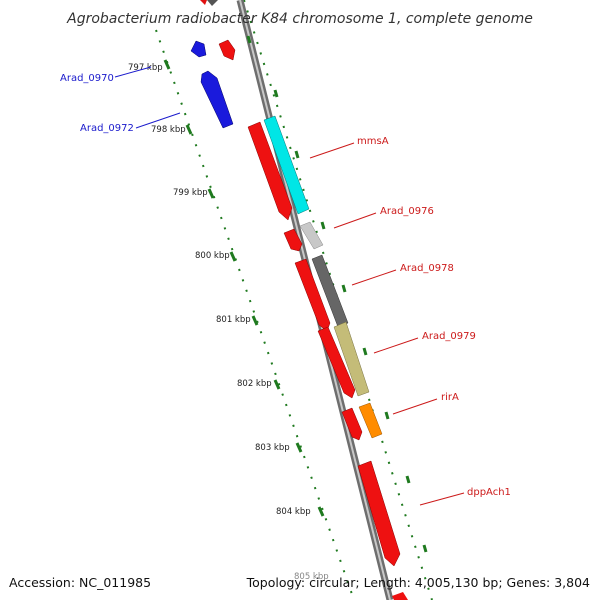  Describe the element at coordinates (254, 384) in the screenshot. I see `tick-label-802: 802 kbp` at that location.